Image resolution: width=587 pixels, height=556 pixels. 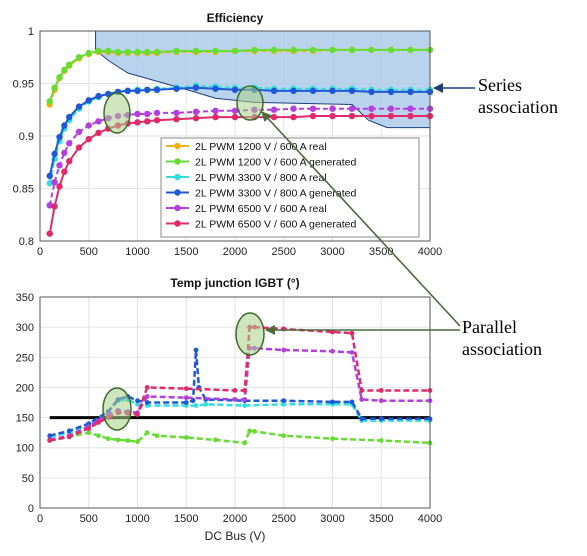 What do you see at coordinates (31, 32) in the screenshot?
I see `y-tick-label: 1` at bounding box center [31, 32].